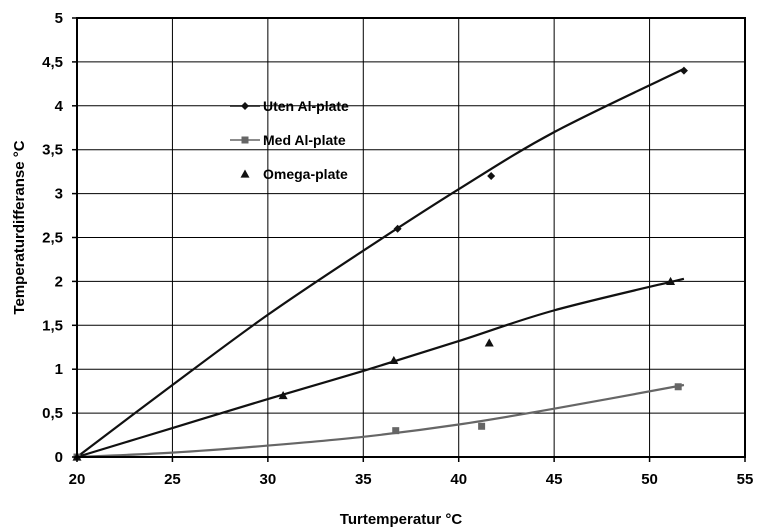  What do you see at coordinates (268, 479) in the screenshot?
I see `x-tick-label: 30` at bounding box center [268, 479].